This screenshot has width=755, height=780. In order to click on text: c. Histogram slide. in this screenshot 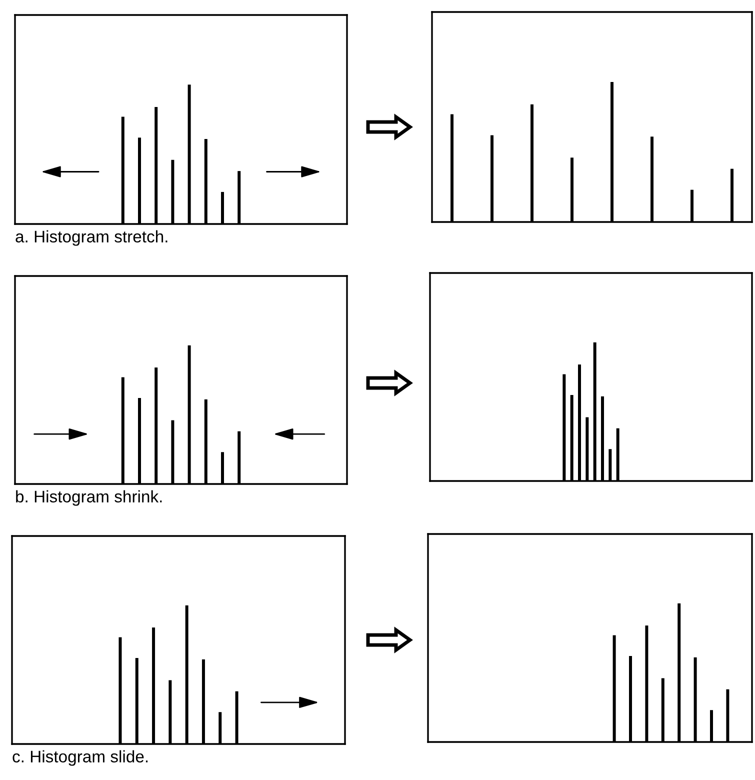, I will do `click(80, 758)`.